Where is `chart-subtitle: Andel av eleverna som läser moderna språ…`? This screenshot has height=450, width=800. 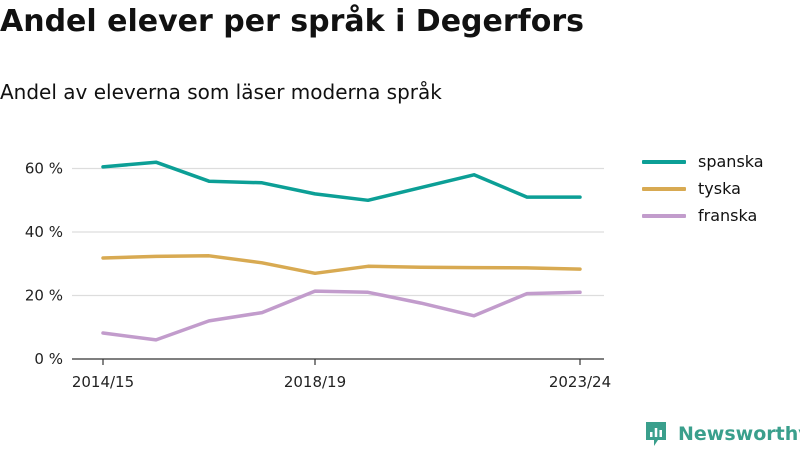 chart-subtitle: Andel av eleverna som läser moderna språ… is located at coordinates (221, 92).